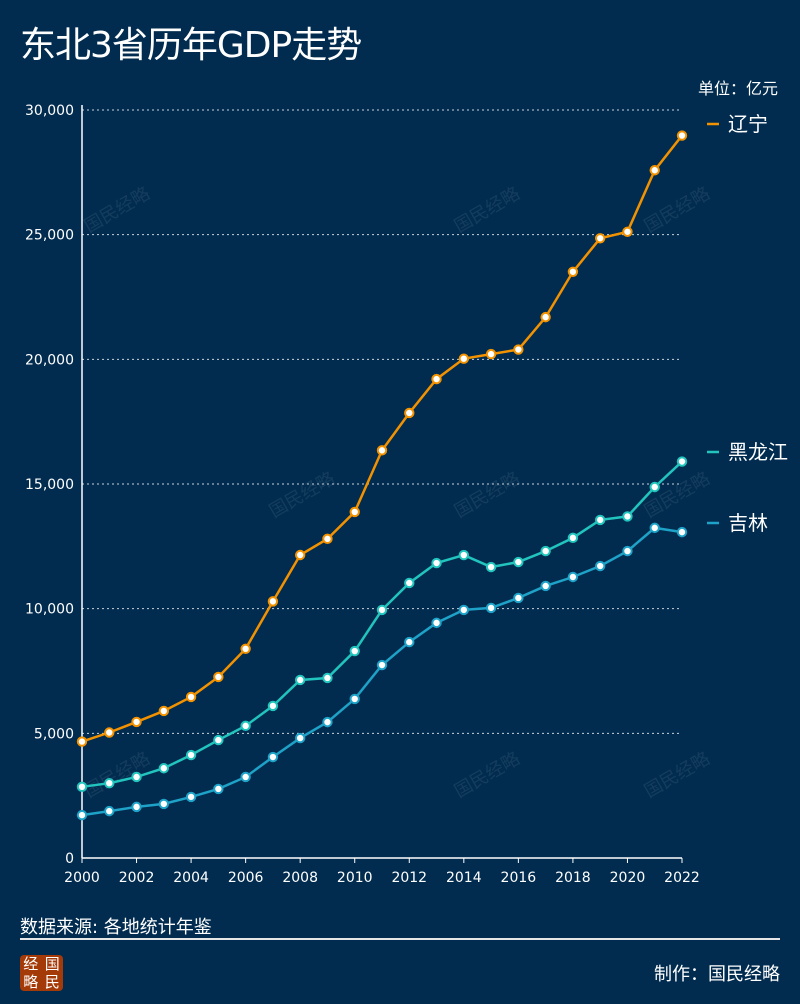 This screenshot has width=800, height=1004. I want to click on y-tick-label: 30,000, so click(49, 111).